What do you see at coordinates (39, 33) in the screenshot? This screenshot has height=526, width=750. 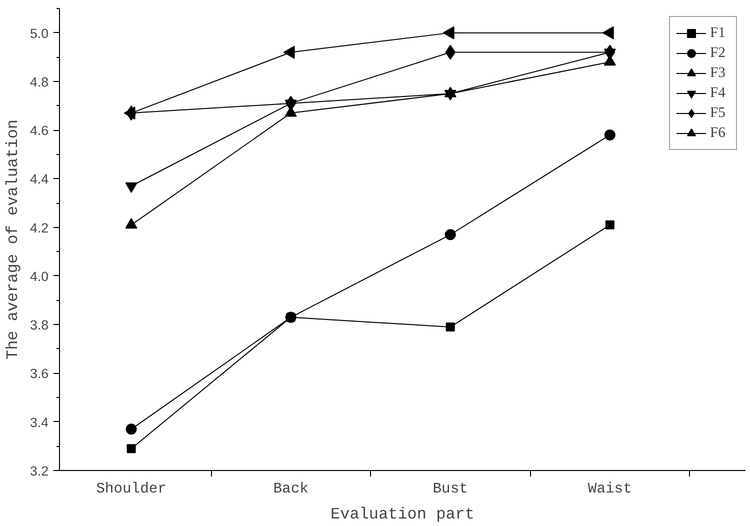 I see `y-tick-label: 5.0` at bounding box center [39, 33].